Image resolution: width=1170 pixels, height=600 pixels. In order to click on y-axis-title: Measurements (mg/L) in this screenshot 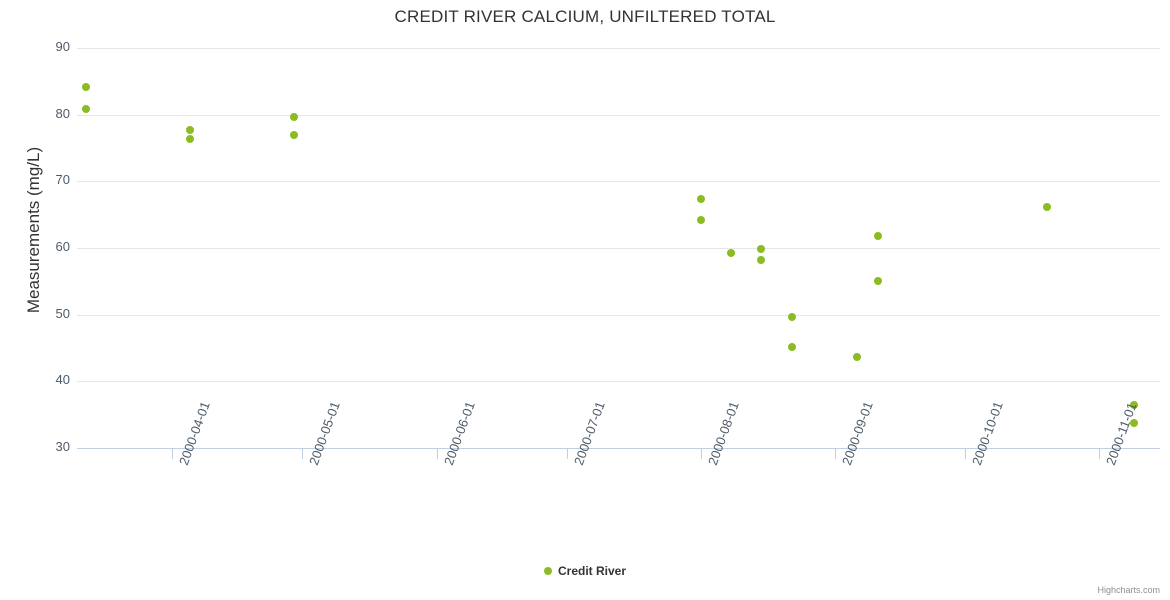, I will do `click(33, 230)`.